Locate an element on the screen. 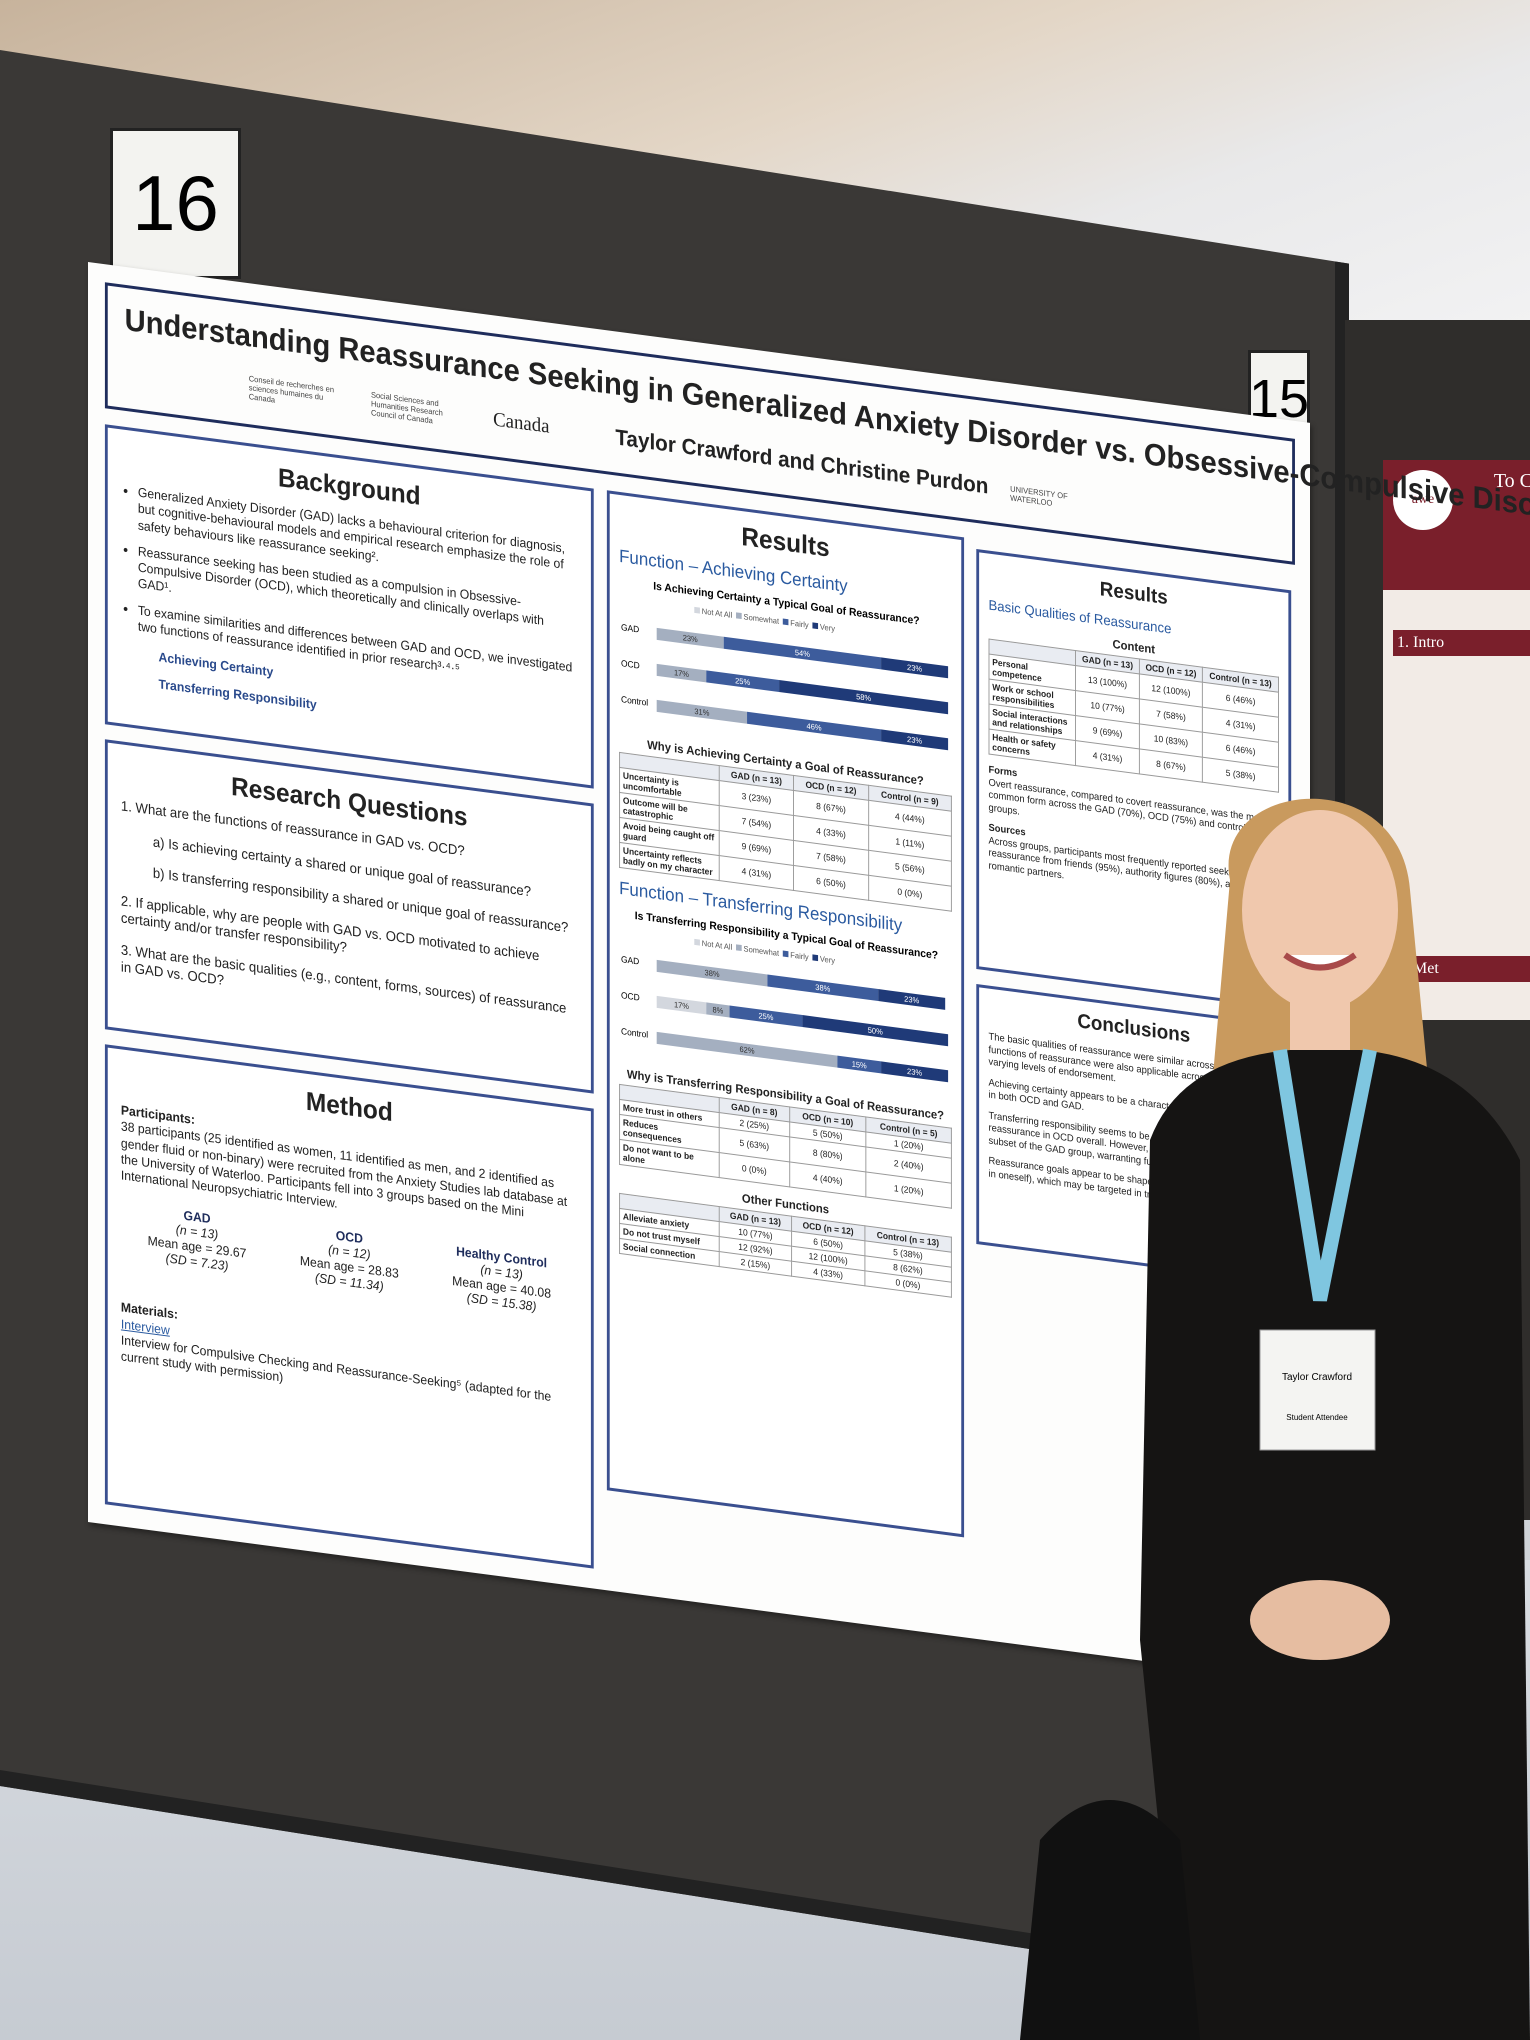 The image size is (1530, 2040). bag-shape is located at coordinates (1110, 1920).